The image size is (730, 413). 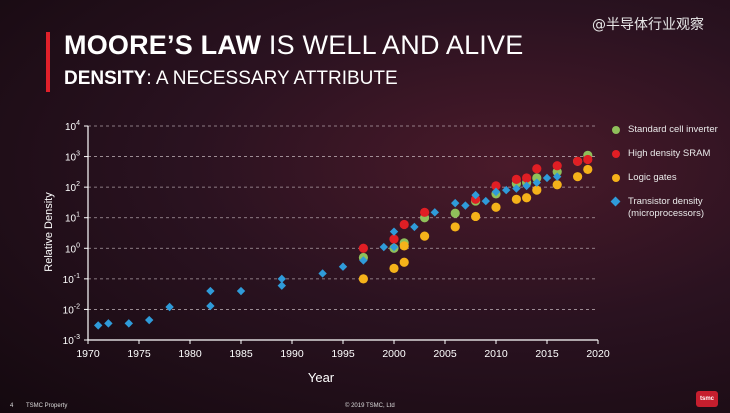 What do you see at coordinates (72, 218) in the screenshot?
I see `y-tick-label: 10¹` at bounding box center [72, 218].